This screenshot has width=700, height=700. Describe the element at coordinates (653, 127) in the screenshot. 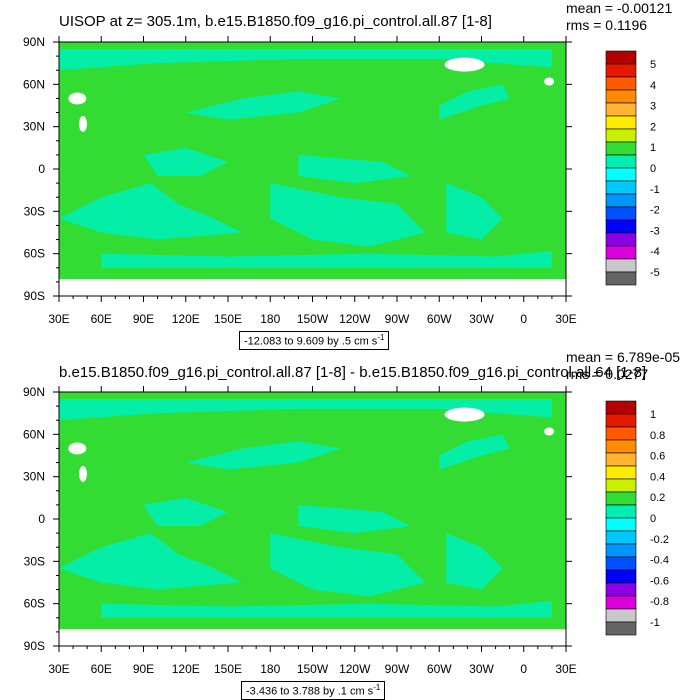

I see `colorbar-label: 2` at that location.